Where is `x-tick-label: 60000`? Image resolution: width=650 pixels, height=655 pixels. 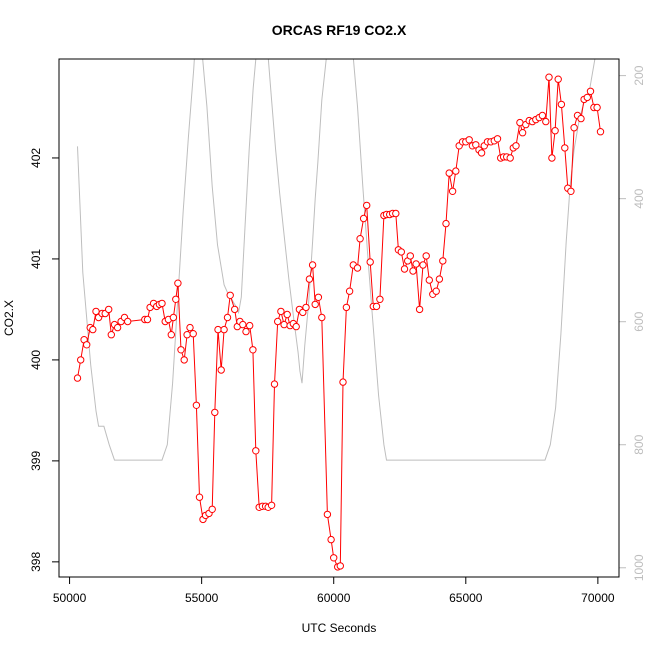
x-tick-label: 60000 is located at coordinates (334, 598).